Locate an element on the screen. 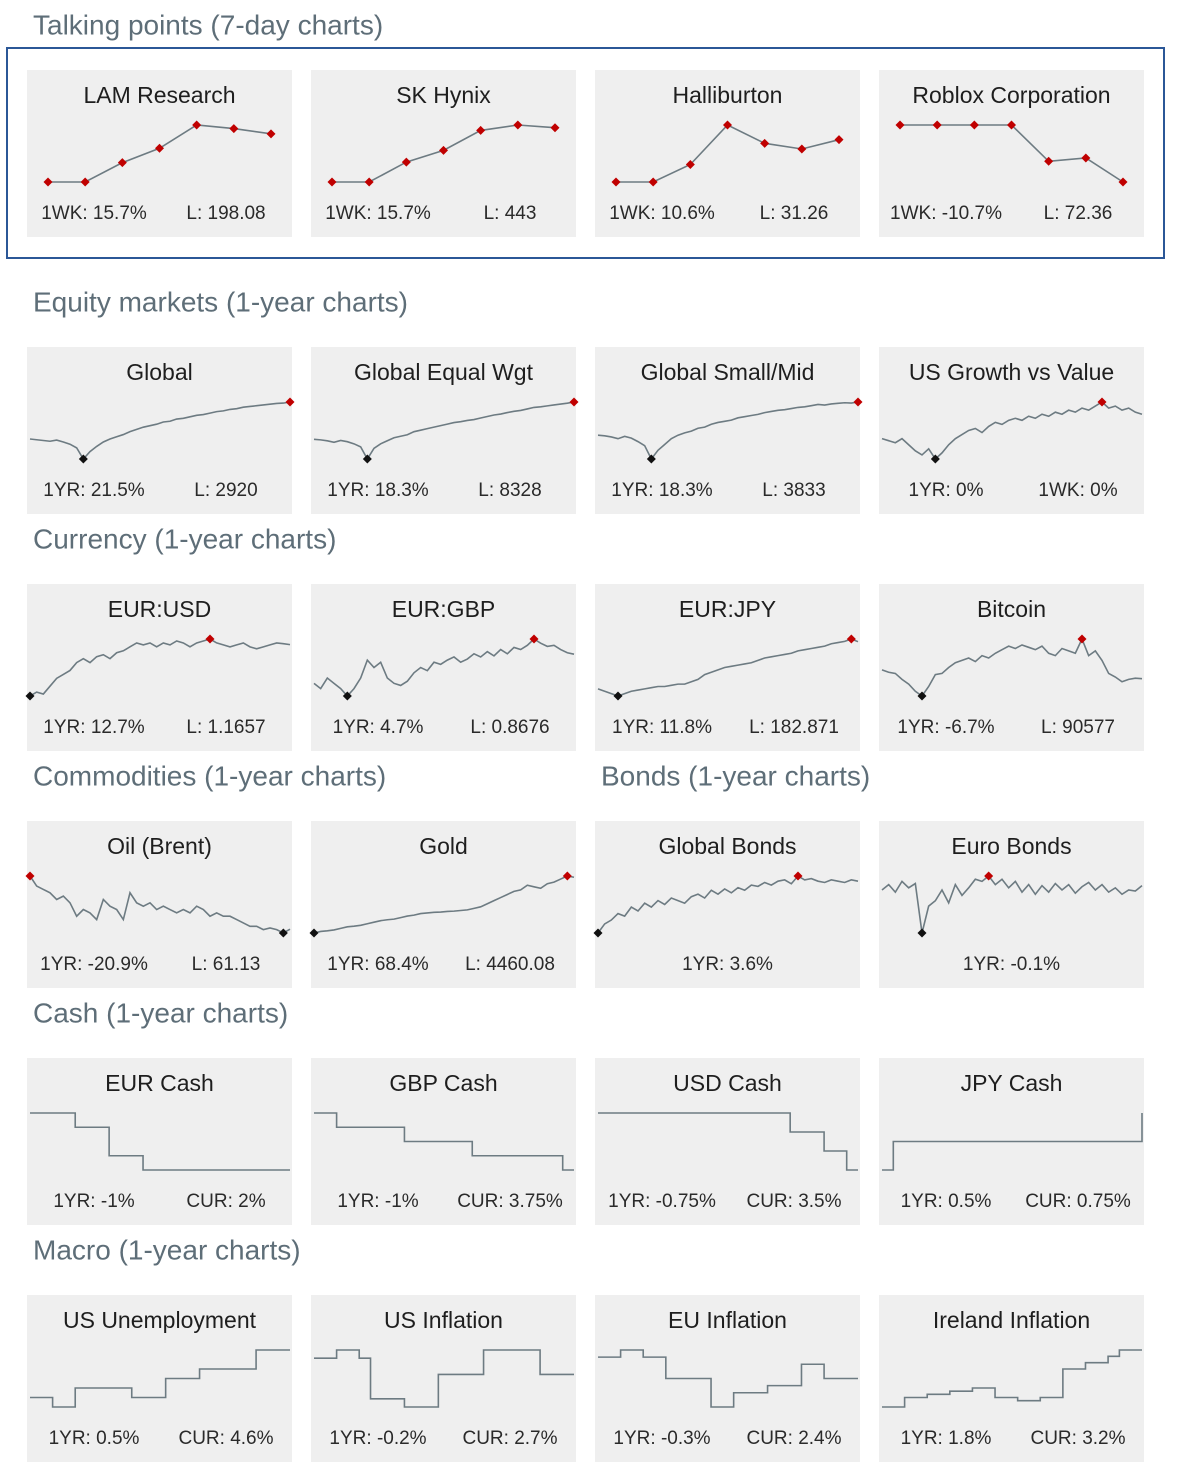 The image size is (1177, 1464). card-title: EUR:GBP is located at coordinates (444, 609).